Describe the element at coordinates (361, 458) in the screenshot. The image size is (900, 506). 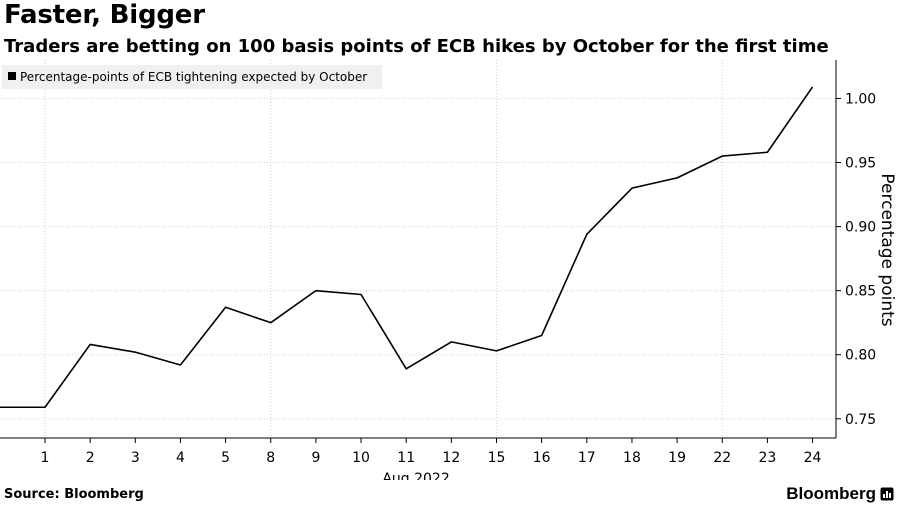
I see `x-tick-label: 10` at that location.